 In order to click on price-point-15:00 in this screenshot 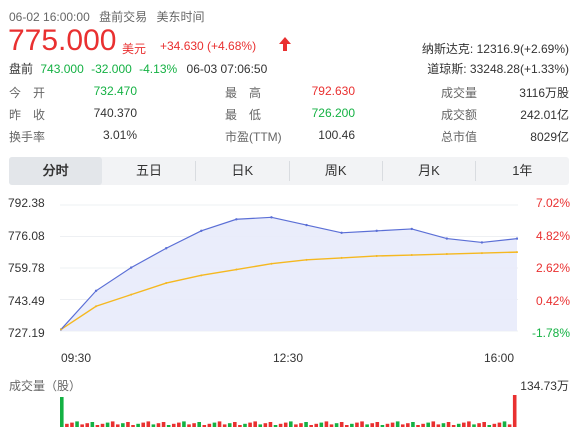, I will do `click(447, 238)`.